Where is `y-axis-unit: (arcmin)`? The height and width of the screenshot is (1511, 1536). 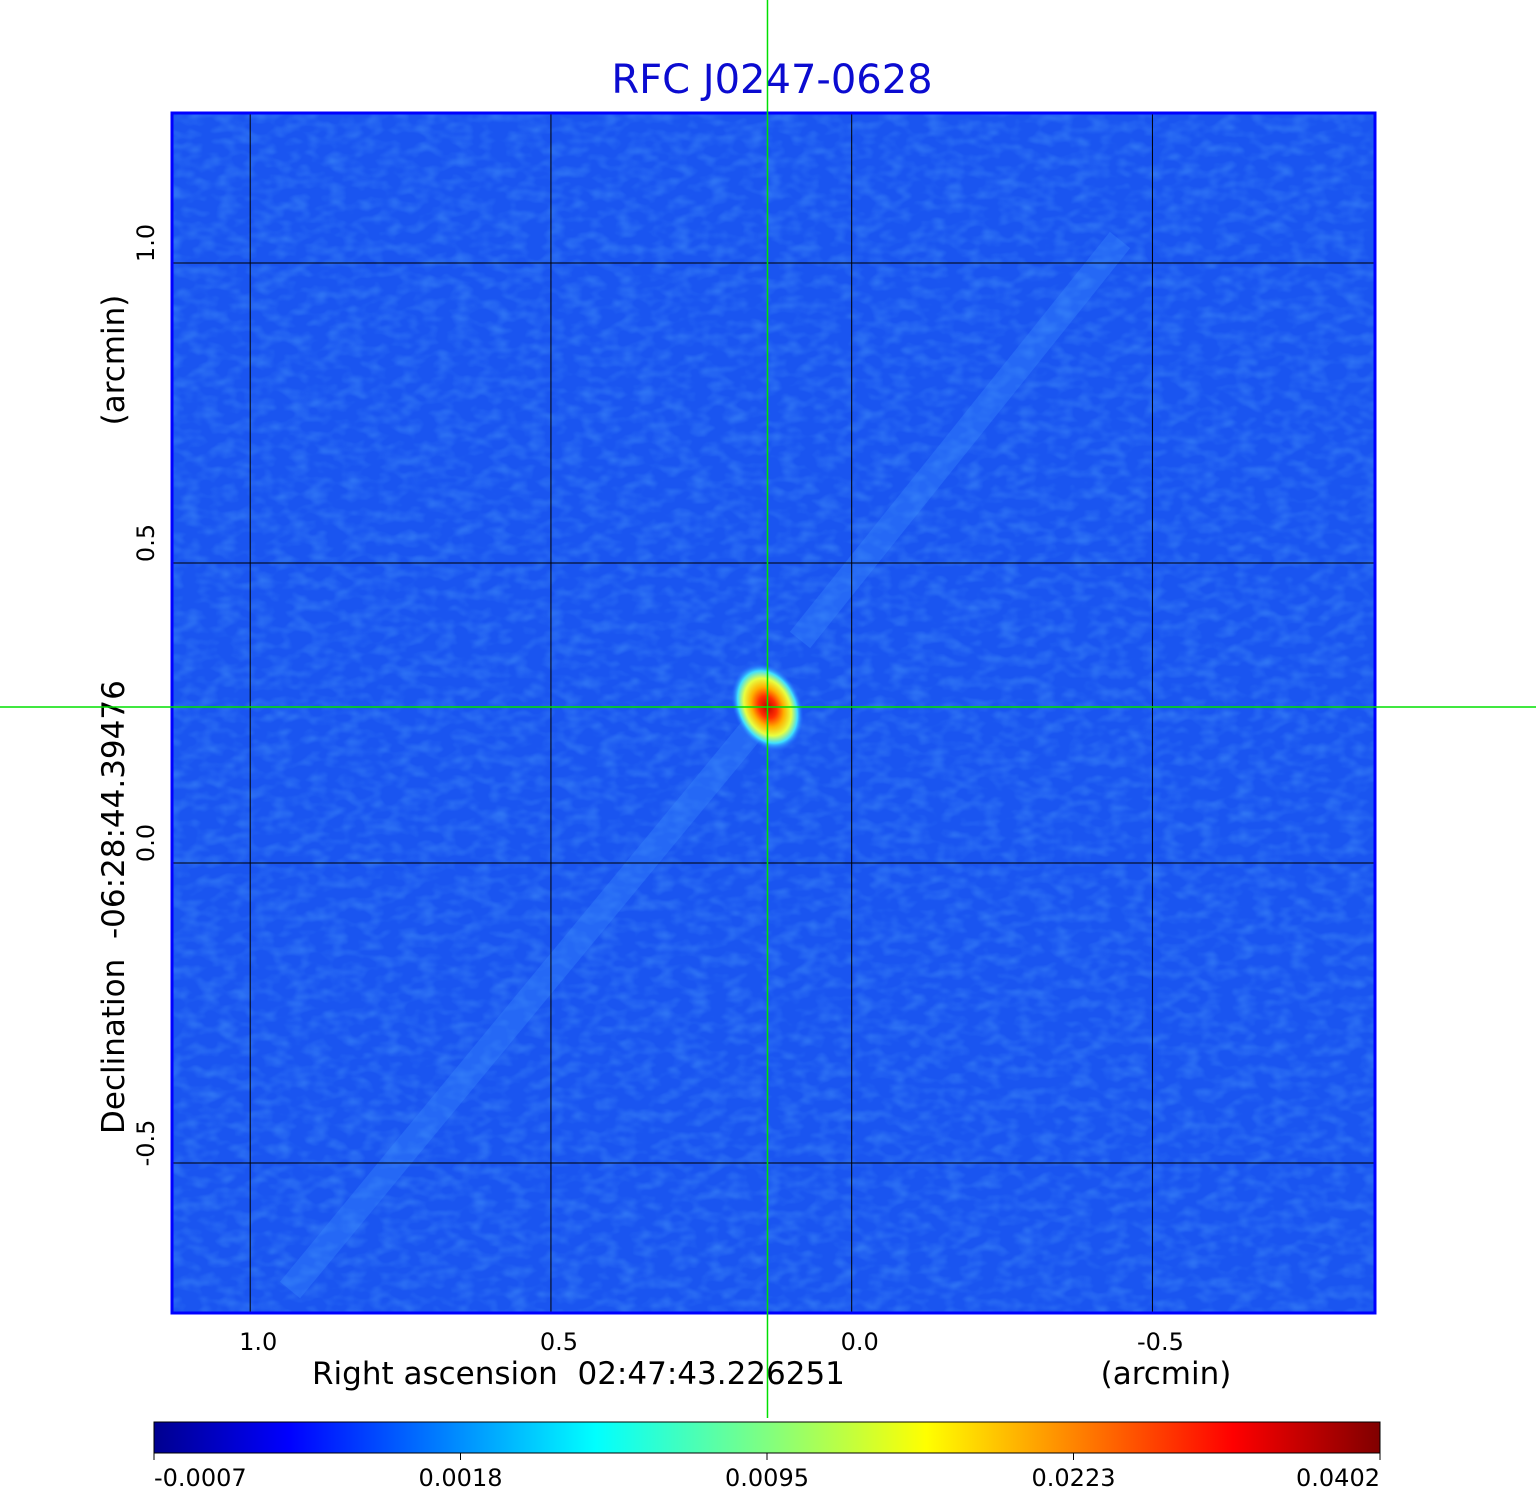 y-axis-unit: (arcmin) is located at coordinates (114, 360).